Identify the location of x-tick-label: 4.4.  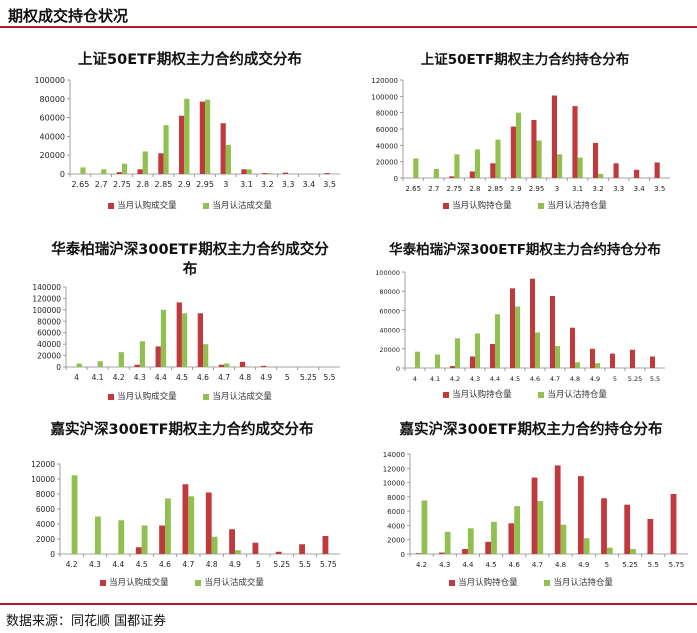
(495, 379).